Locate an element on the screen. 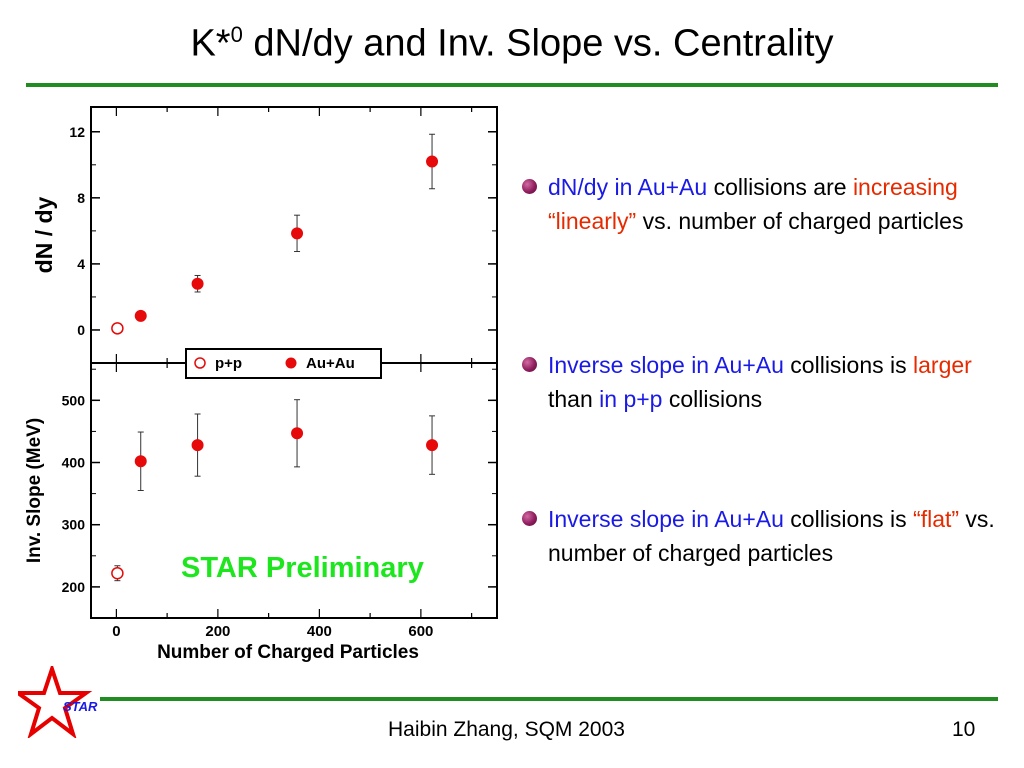 This screenshot has height=768, width=1024. slide-title: K*0 dN/dy and Inv. Slope vs. Centrality is located at coordinates (512, 43).